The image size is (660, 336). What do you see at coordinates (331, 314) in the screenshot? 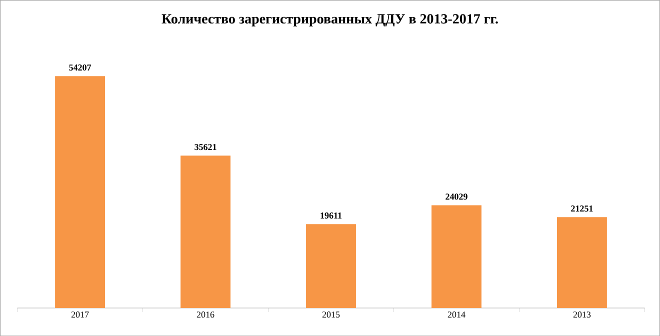
I see `x-tick-label: 2015` at bounding box center [331, 314].